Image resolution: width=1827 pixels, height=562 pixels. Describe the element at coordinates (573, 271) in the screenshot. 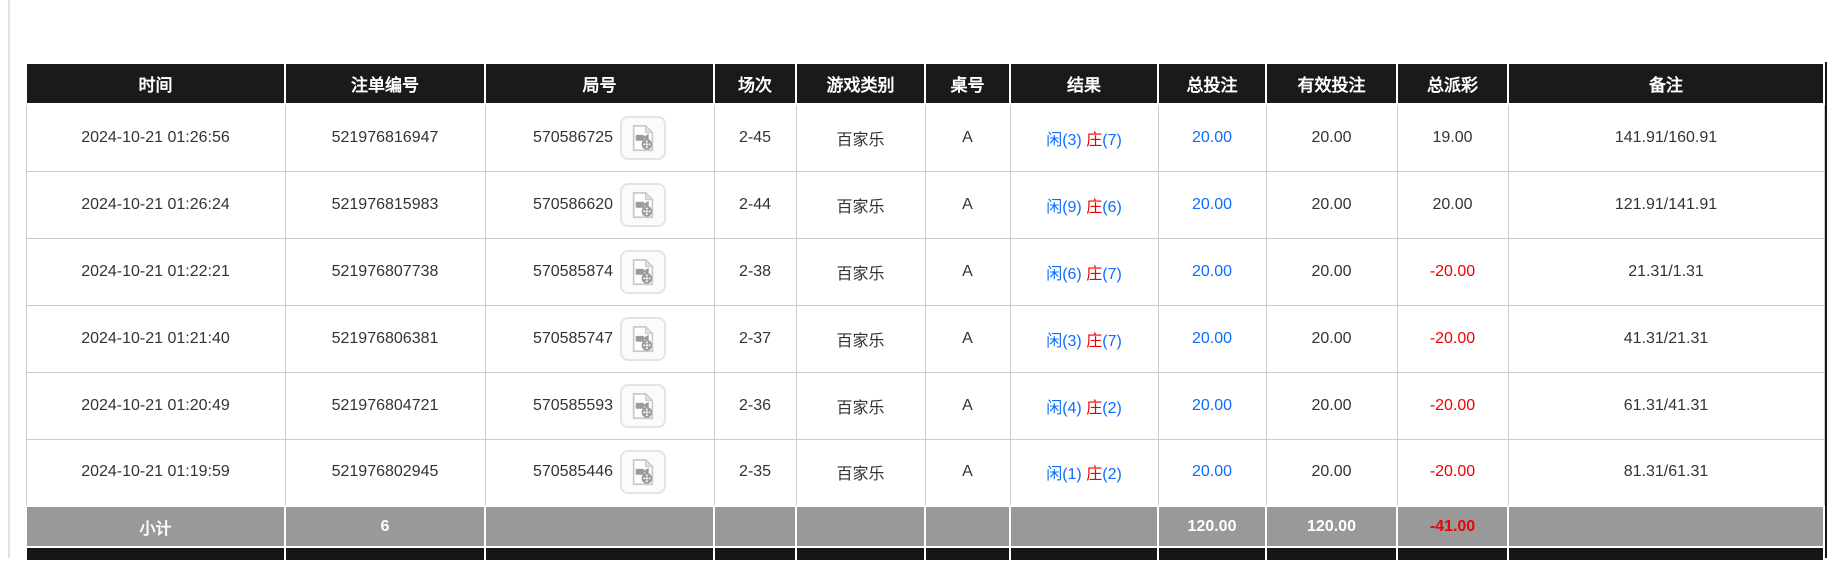

I see `round-number: 570585874` at that location.